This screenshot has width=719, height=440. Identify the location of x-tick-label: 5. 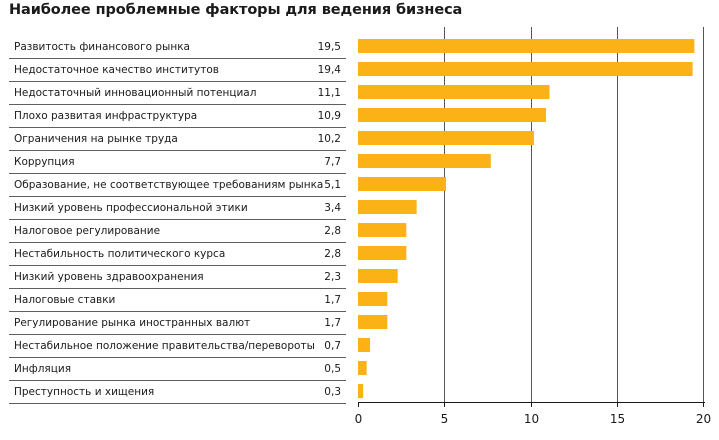
(445, 419).